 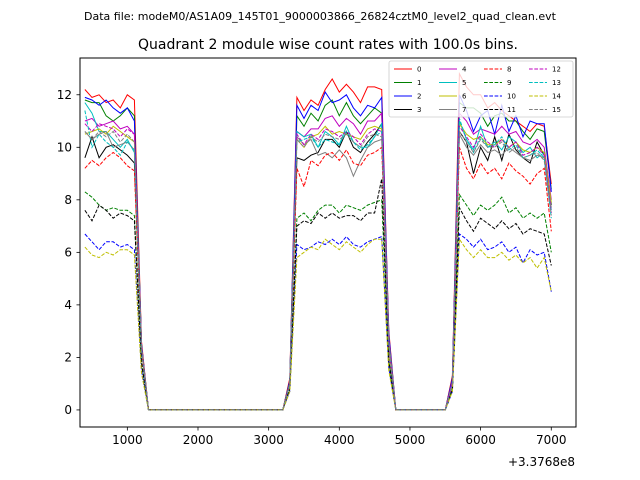 What do you see at coordinates (68, 410) in the screenshot?
I see `y-tick-label: 0` at bounding box center [68, 410].